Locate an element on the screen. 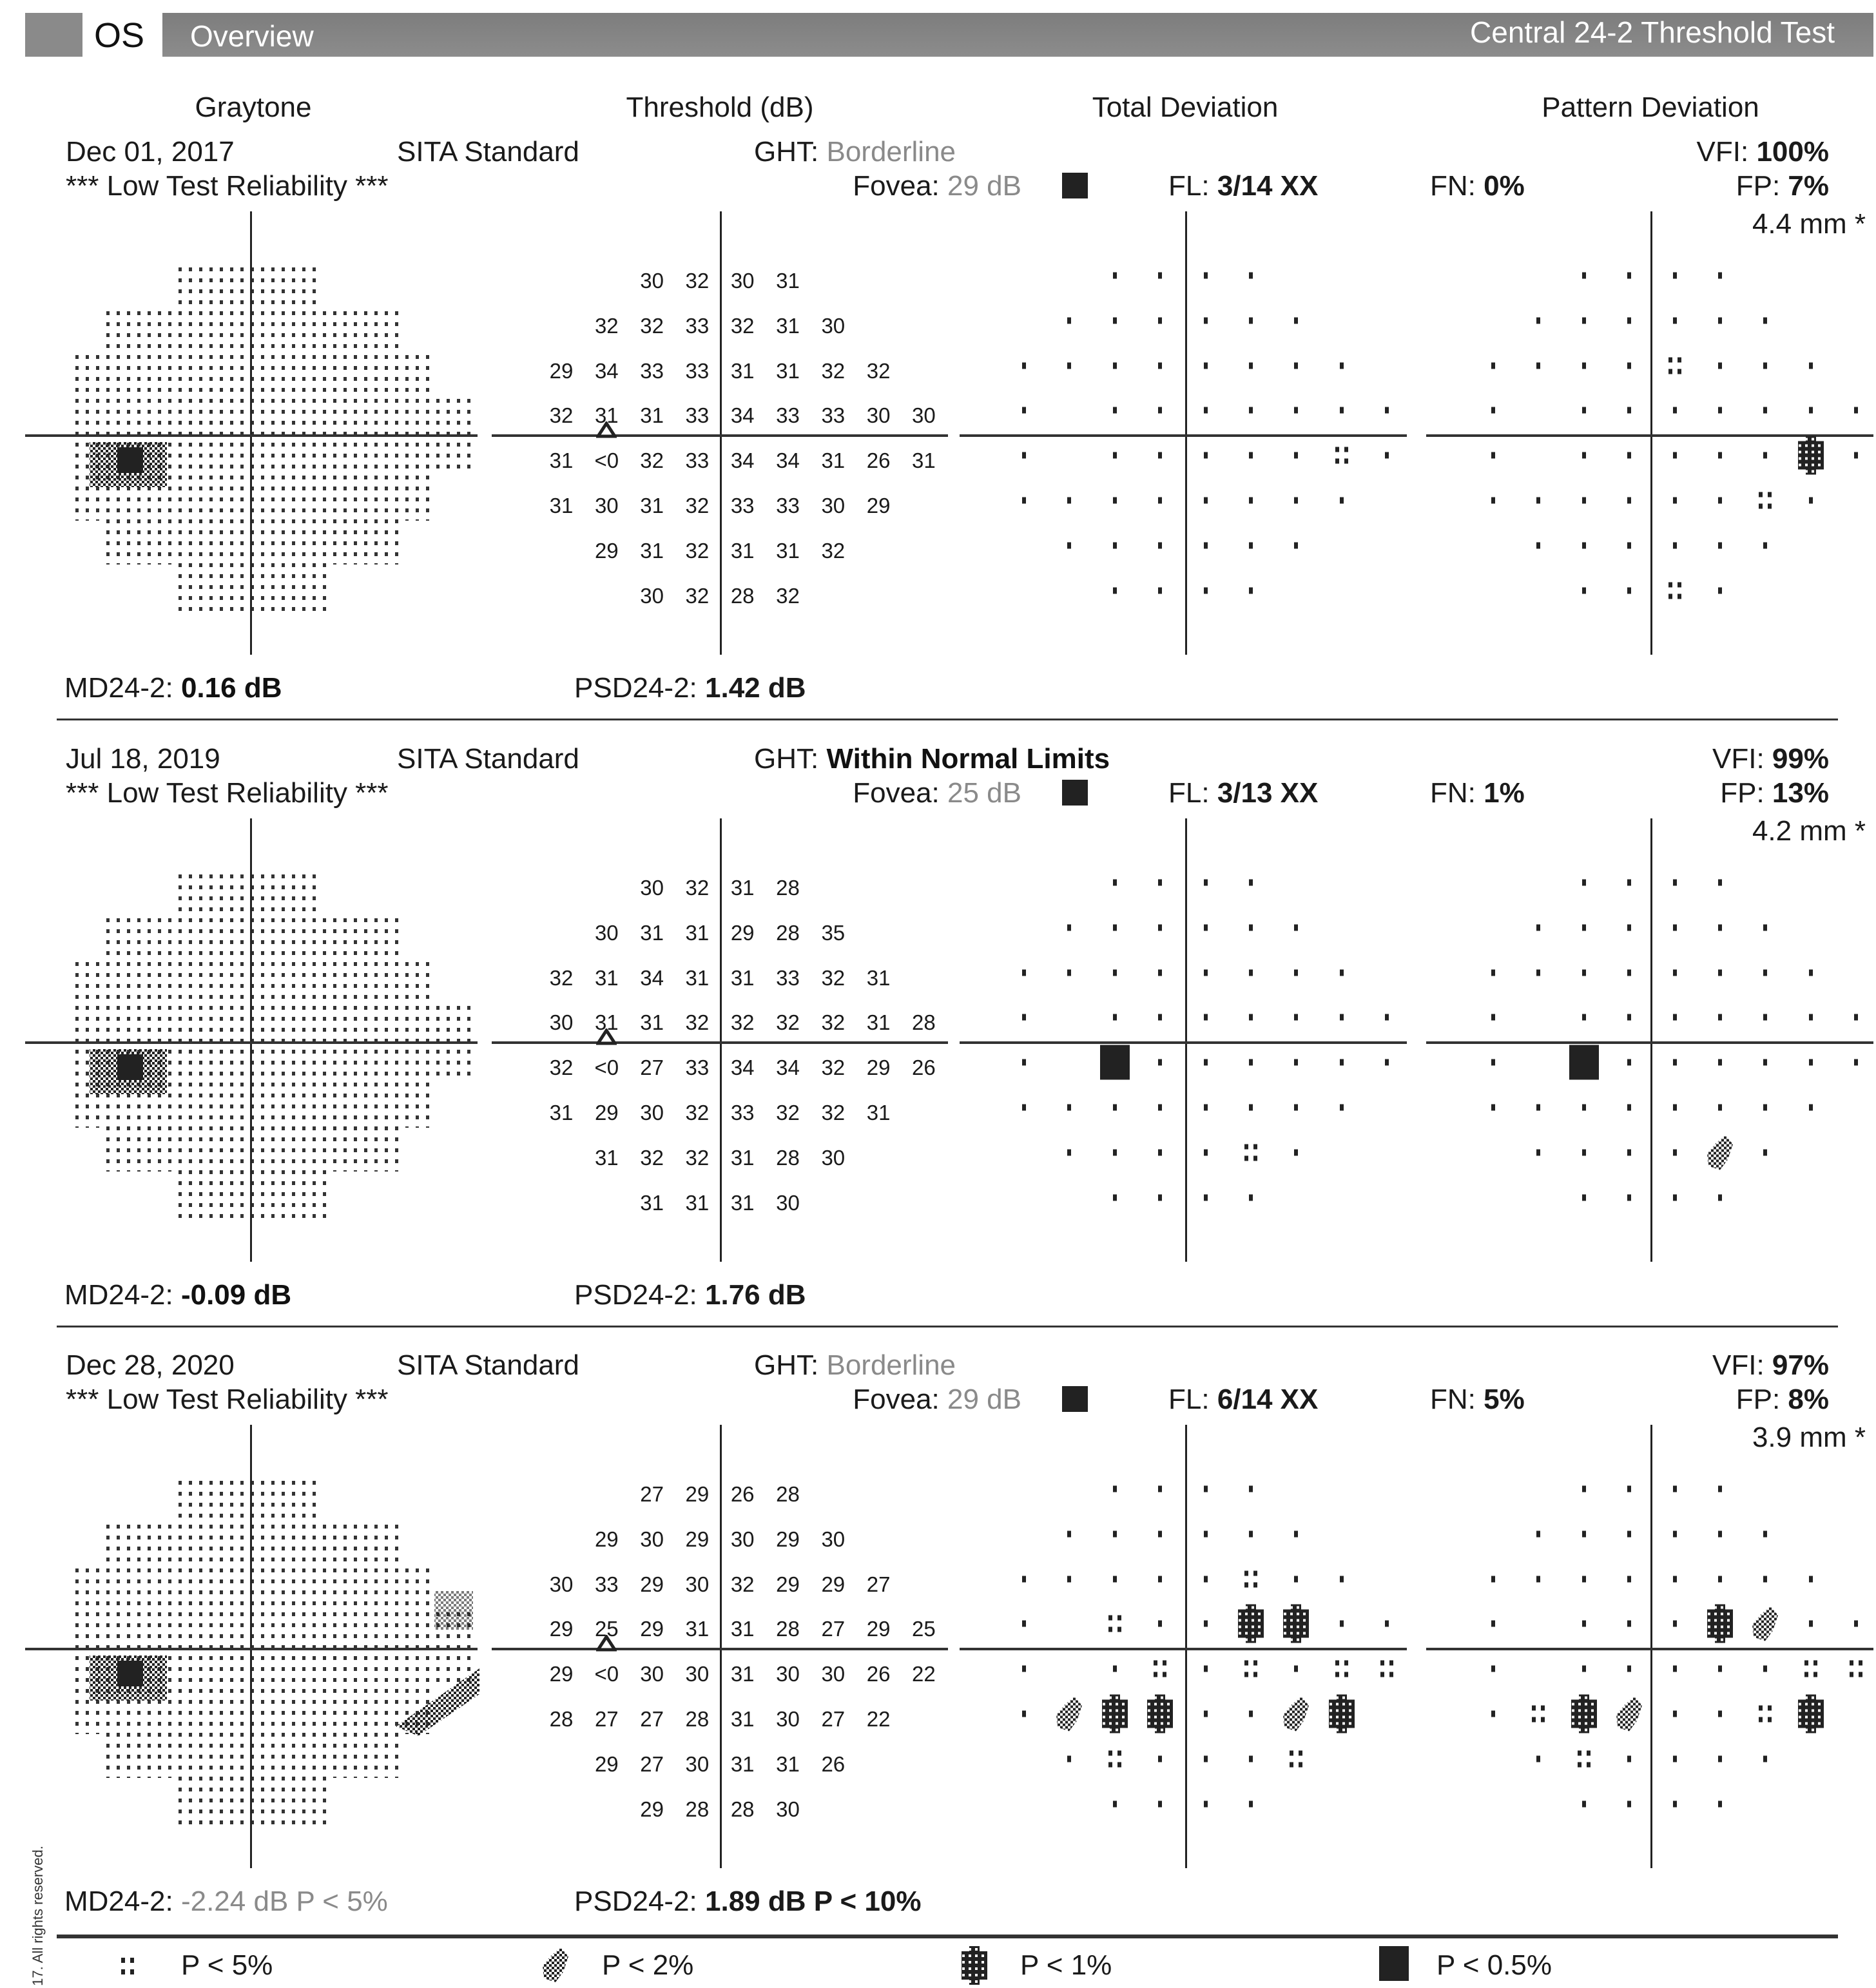 Image resolution: width=1876 pixels, height=1988 pixels. fn-value: 5% is located at coordinates (1505, 1399).